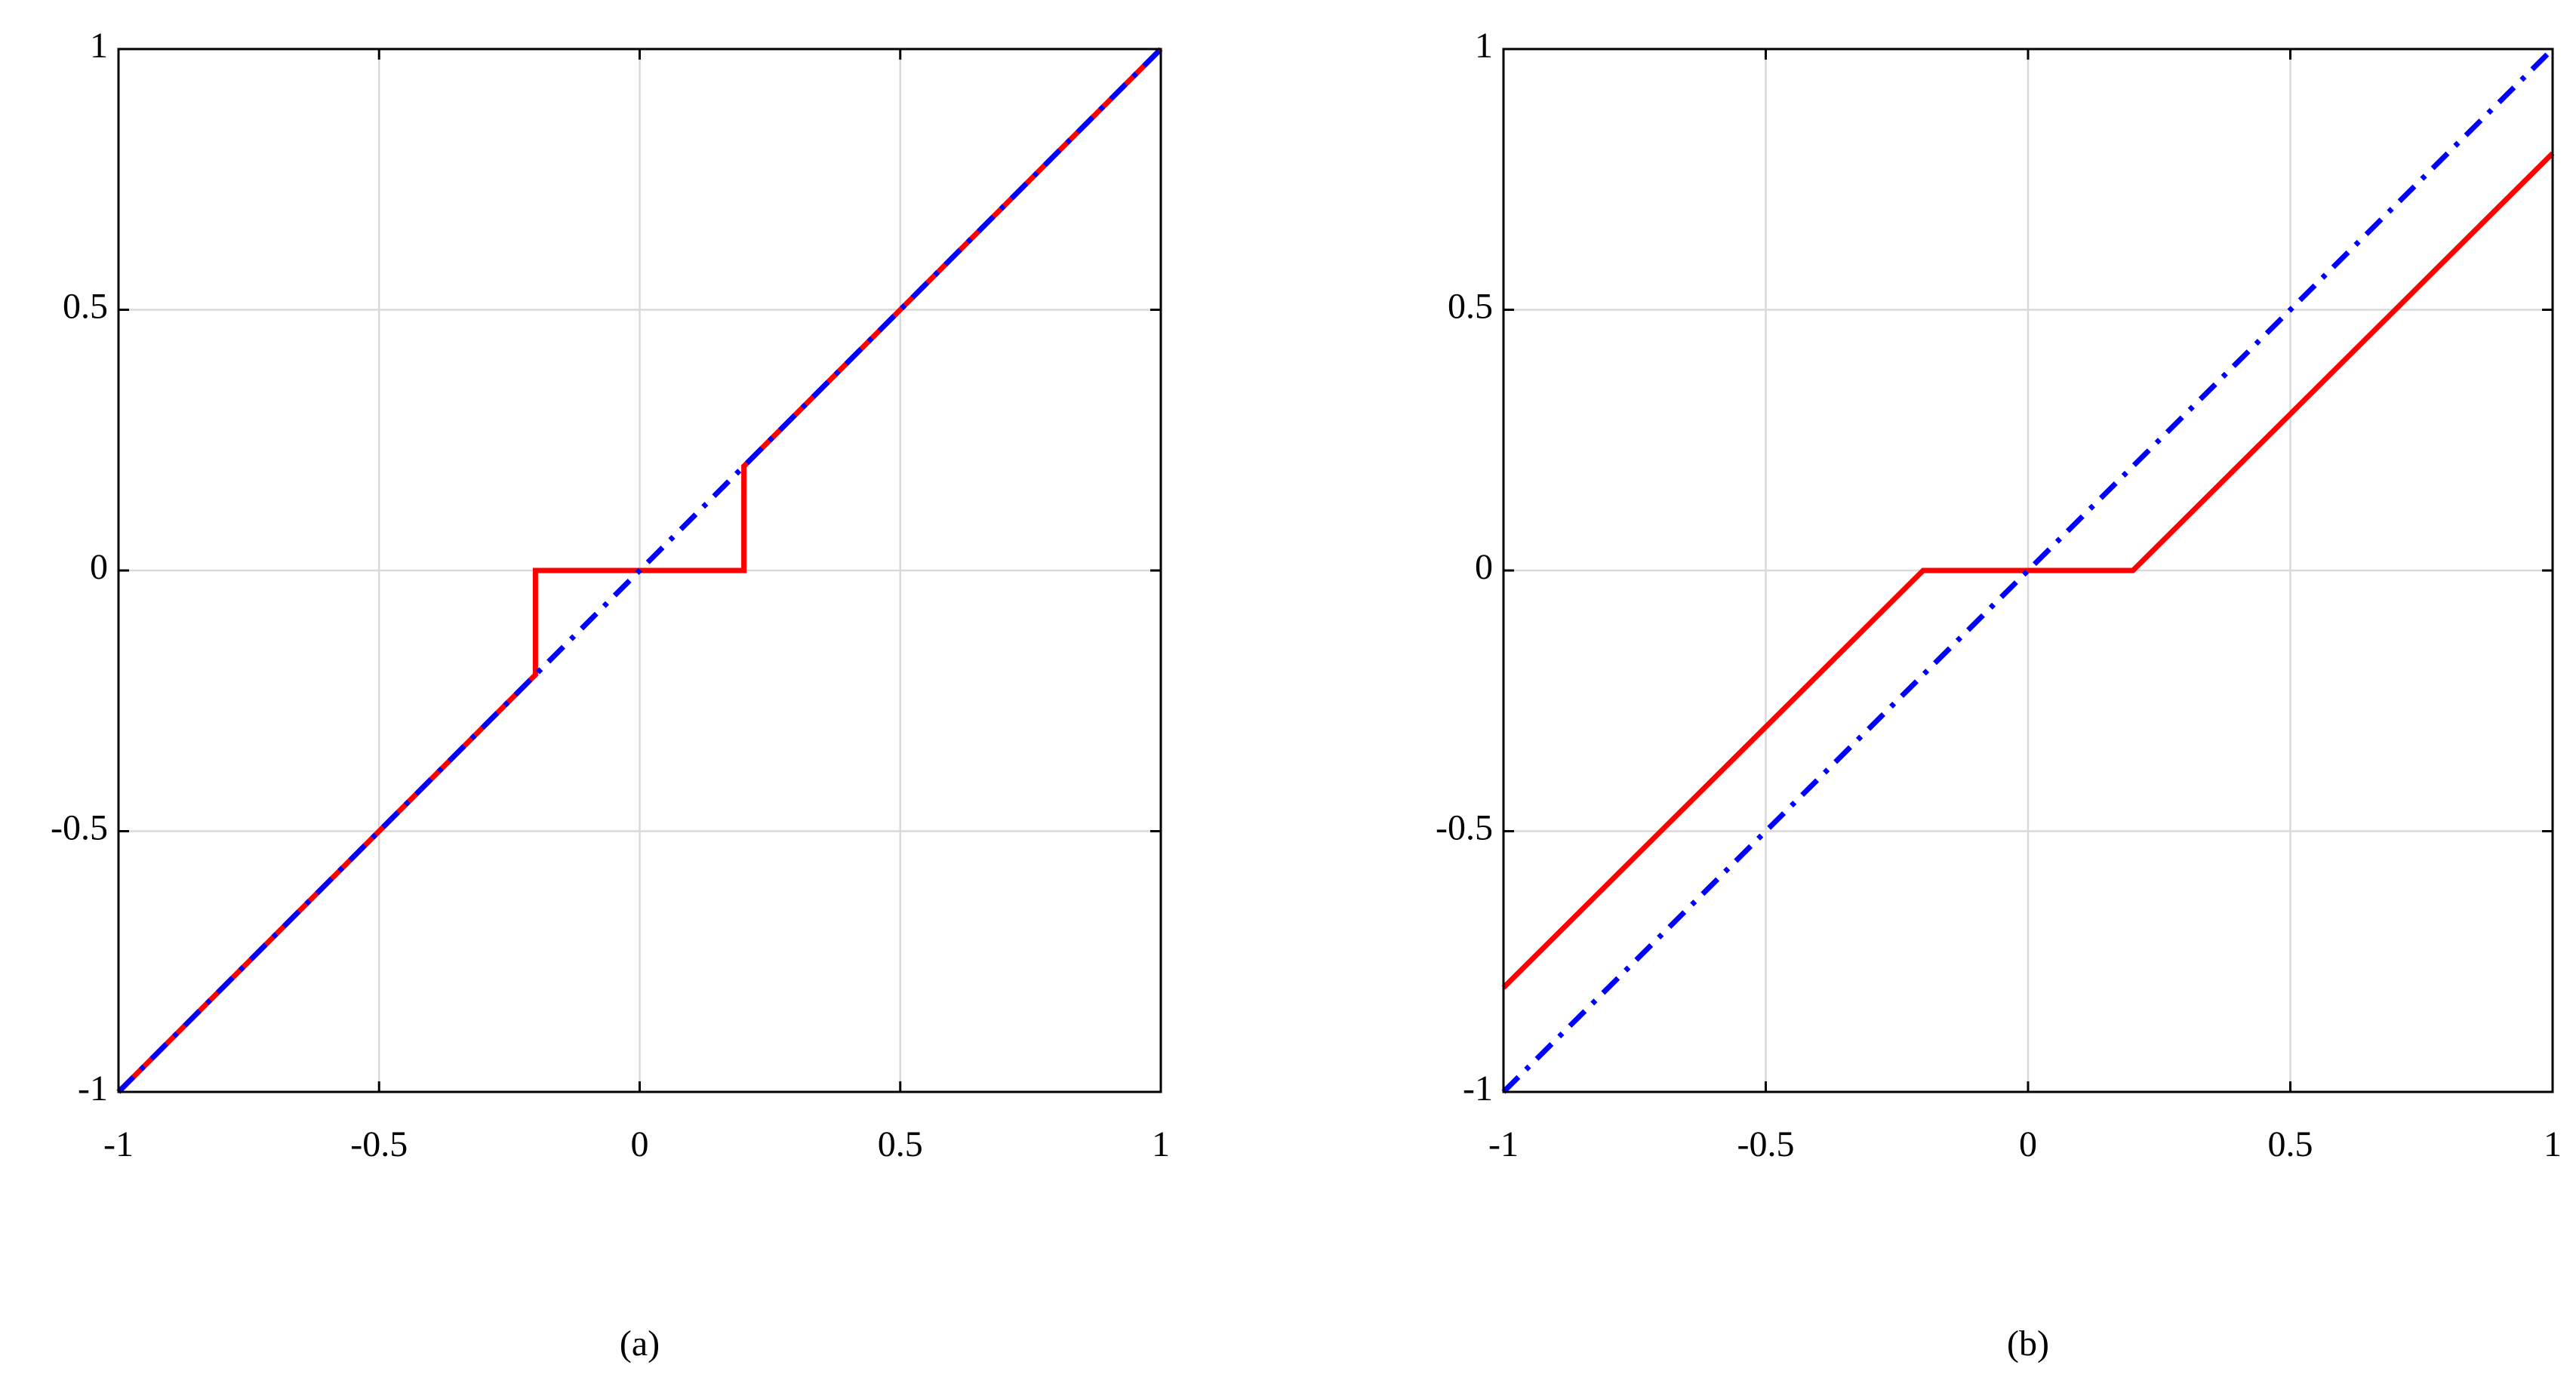  I want to click on caption: (b), so click(2028, 1344).